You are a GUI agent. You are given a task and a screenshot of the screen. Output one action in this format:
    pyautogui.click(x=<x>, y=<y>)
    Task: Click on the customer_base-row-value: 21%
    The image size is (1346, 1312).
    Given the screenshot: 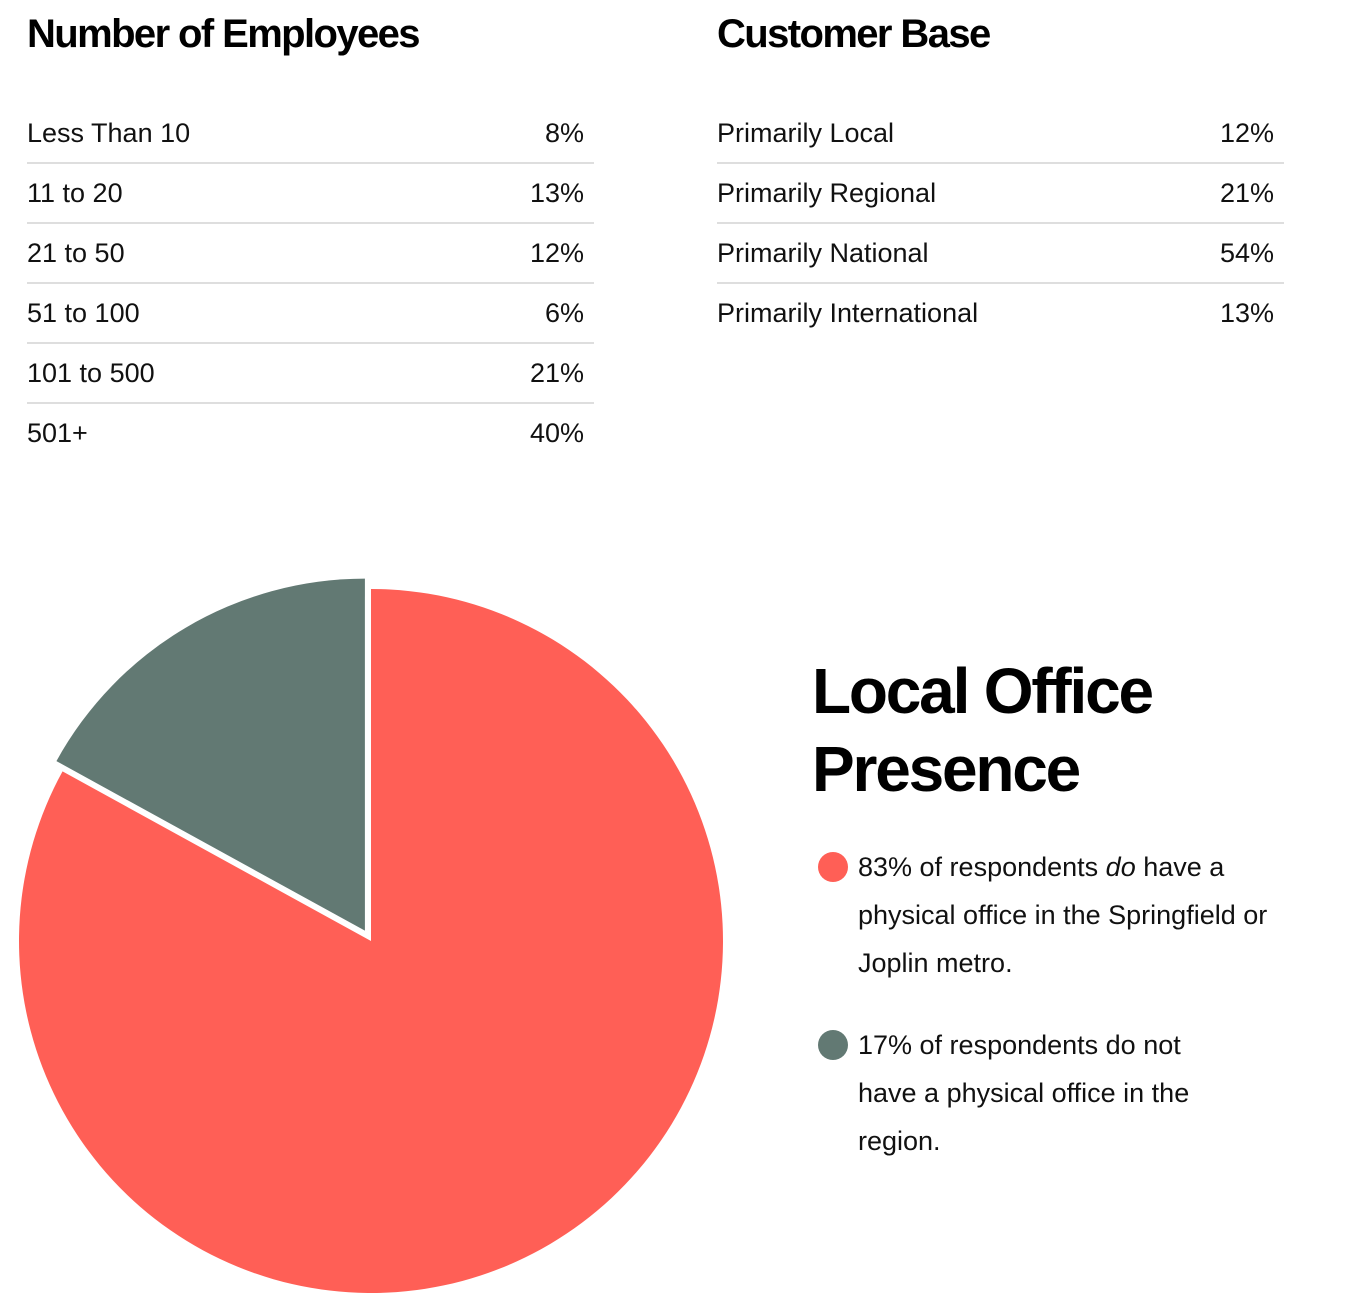 What is the action you would take?
    pyautogui.click(x=1246, y=193)
    